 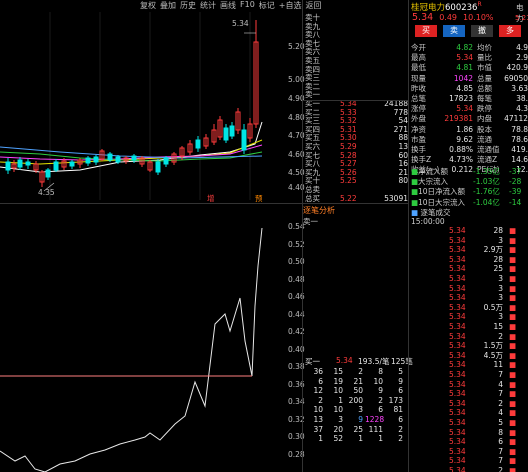 I want to click on volume-cell: 9, so click(x=394, y=382).